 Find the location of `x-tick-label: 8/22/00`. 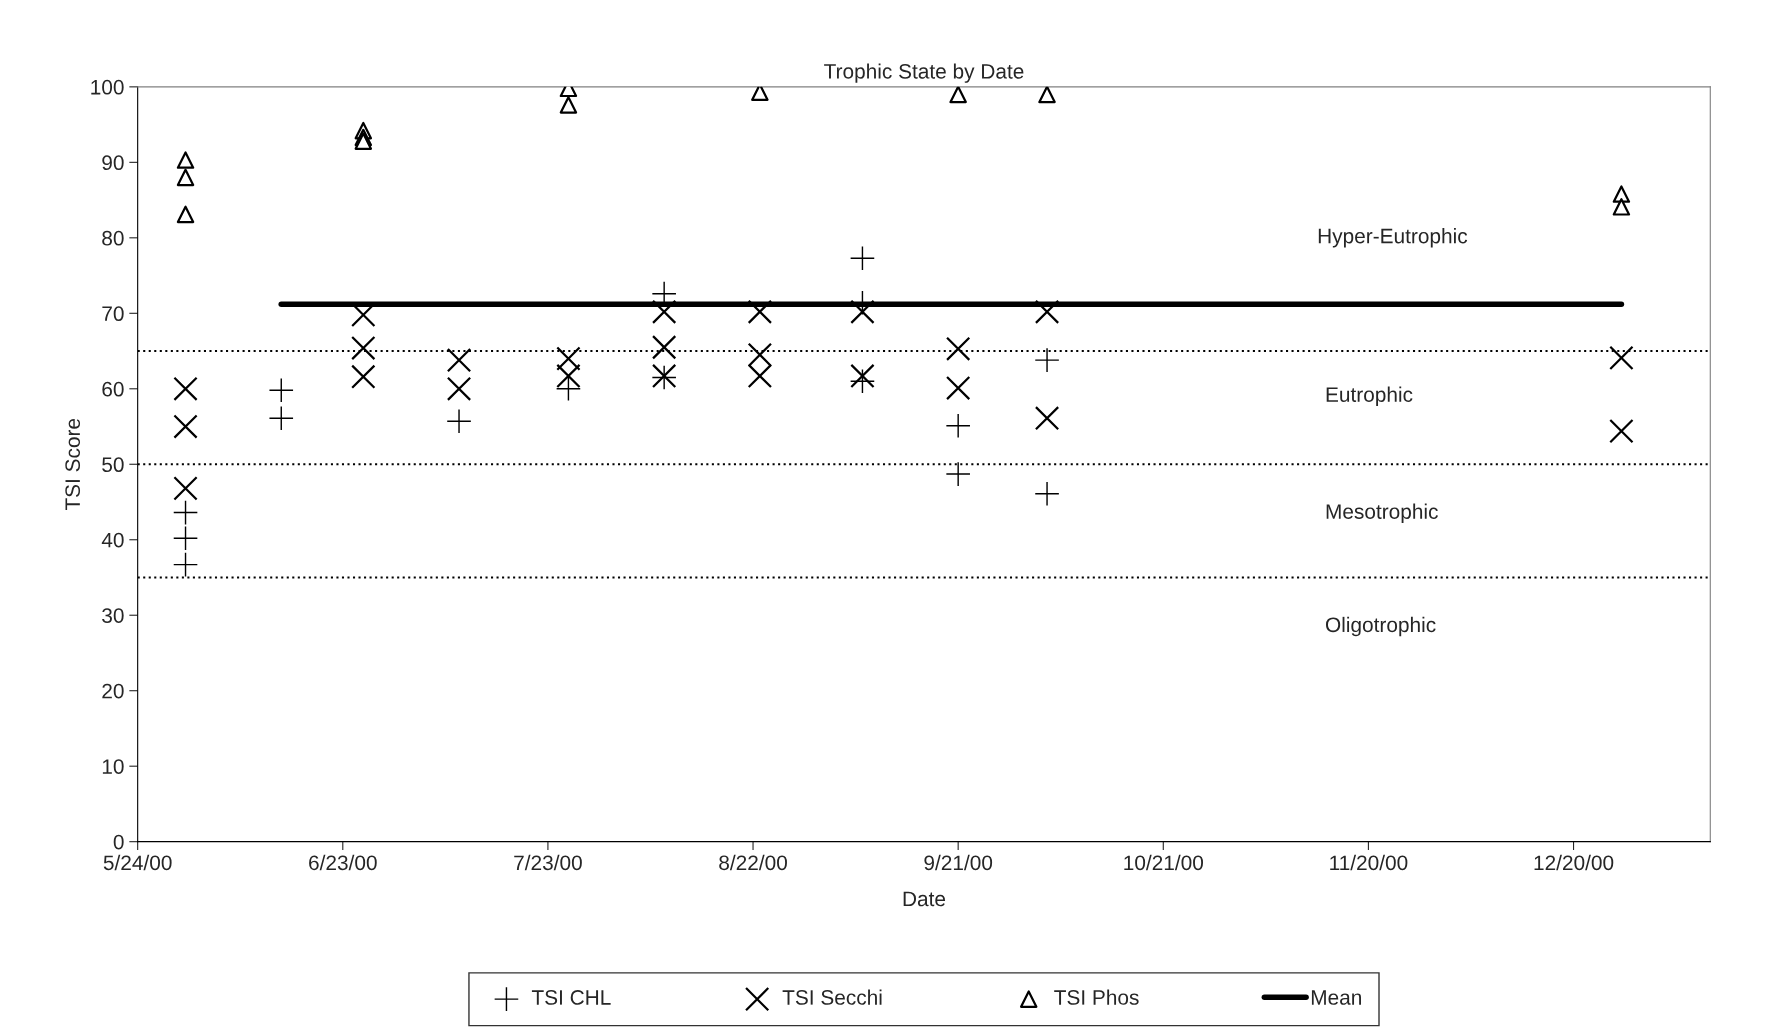

x-tick-label: 8/22/00 is located at coordinates (753, 862).